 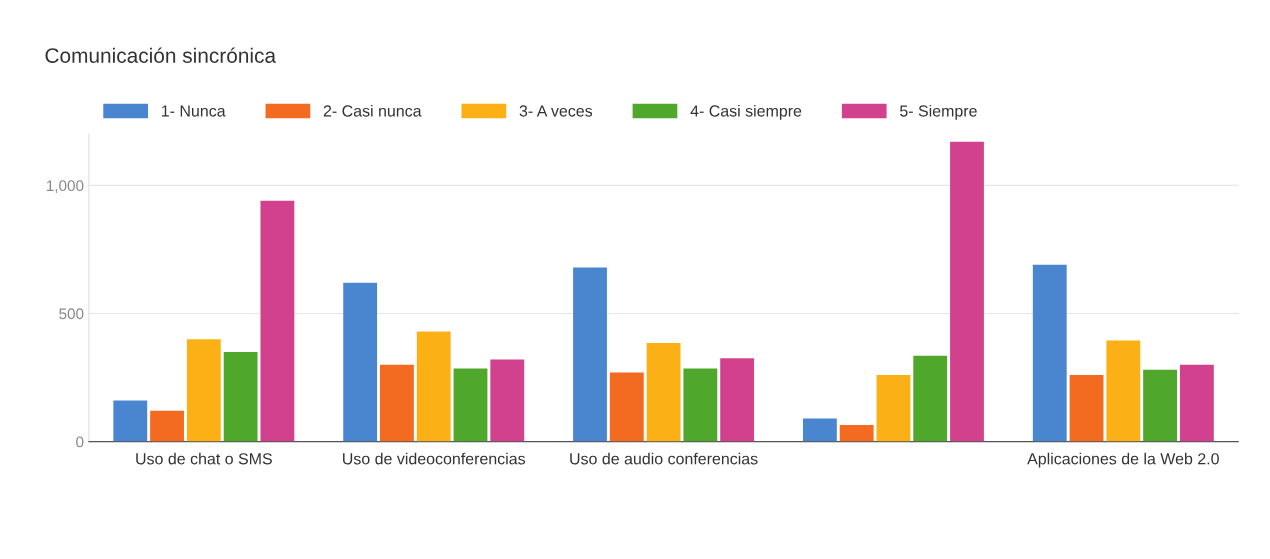 What do you see at coordinates (372, 110) in the screenshot?
I see `legend-label: 2- Casi nunca` at bounding box center [372, 110].